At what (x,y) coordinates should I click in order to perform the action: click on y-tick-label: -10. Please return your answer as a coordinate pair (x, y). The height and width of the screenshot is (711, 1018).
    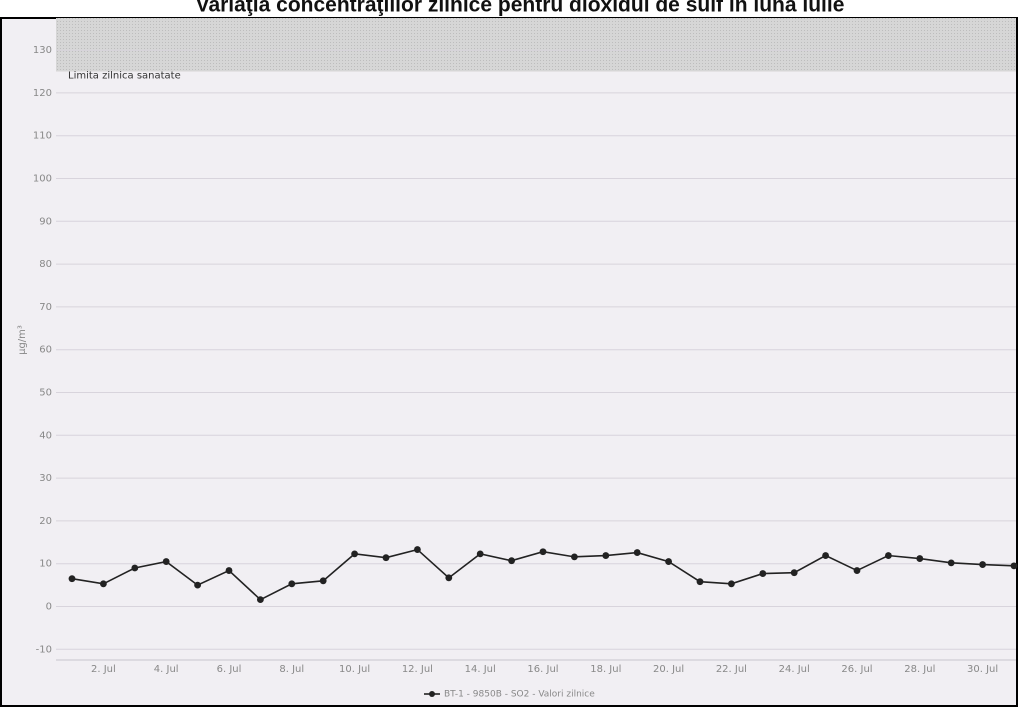
    Looking at the image, I should click on (44, 649).